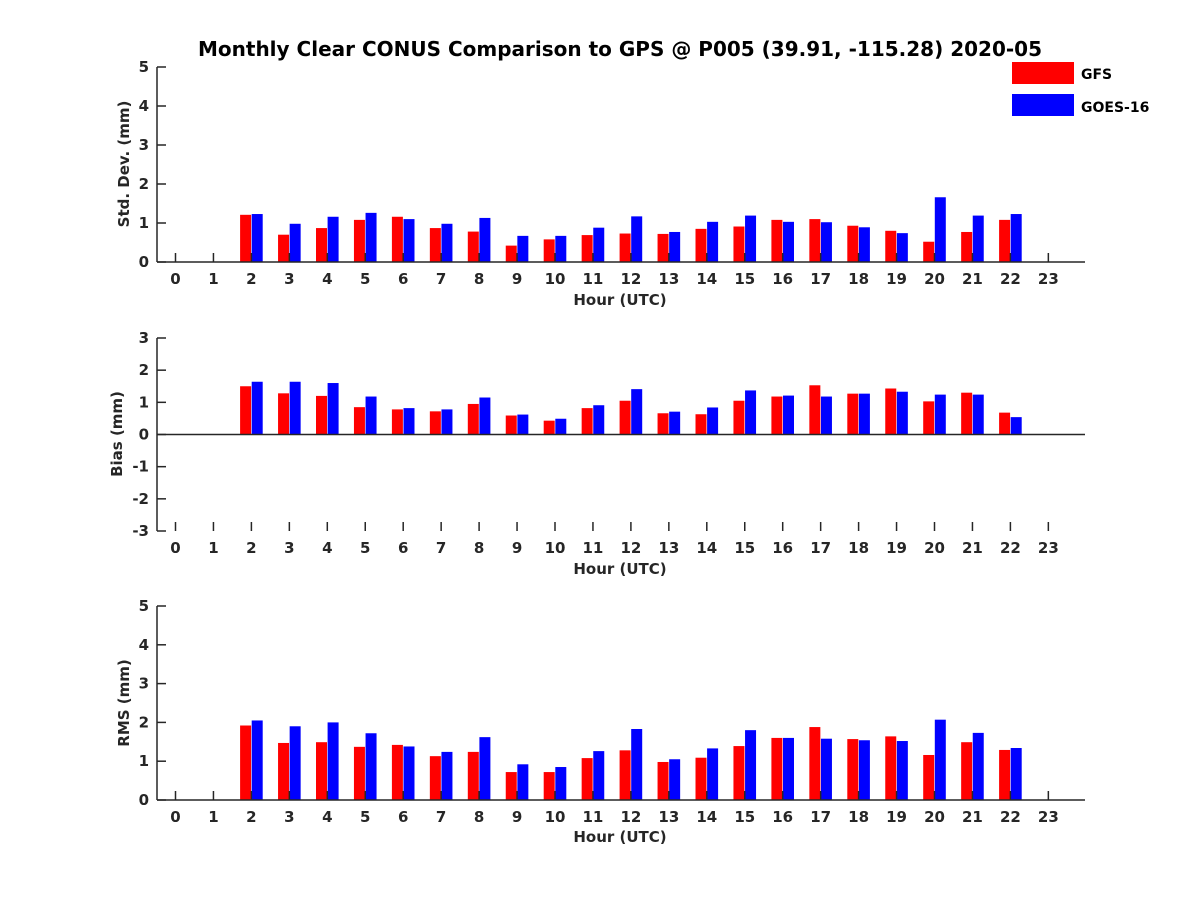  What do you see at coordinates (1048, 548) in the screenshot?
I see `bias-xtick-label: 23` at bounding box center [1048, 548].